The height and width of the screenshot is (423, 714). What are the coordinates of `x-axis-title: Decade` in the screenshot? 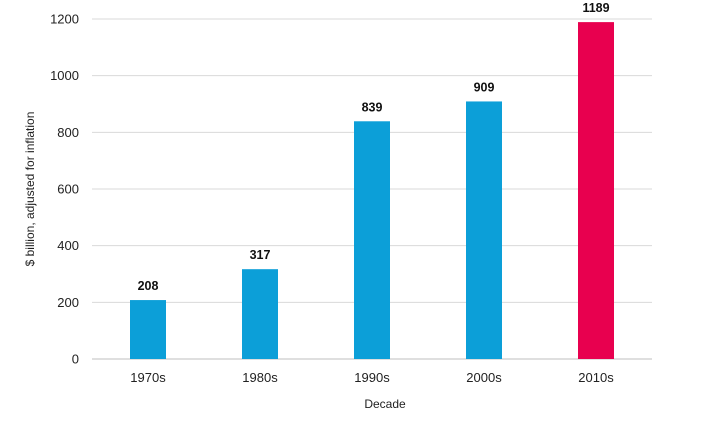 It's located at (385, 404).